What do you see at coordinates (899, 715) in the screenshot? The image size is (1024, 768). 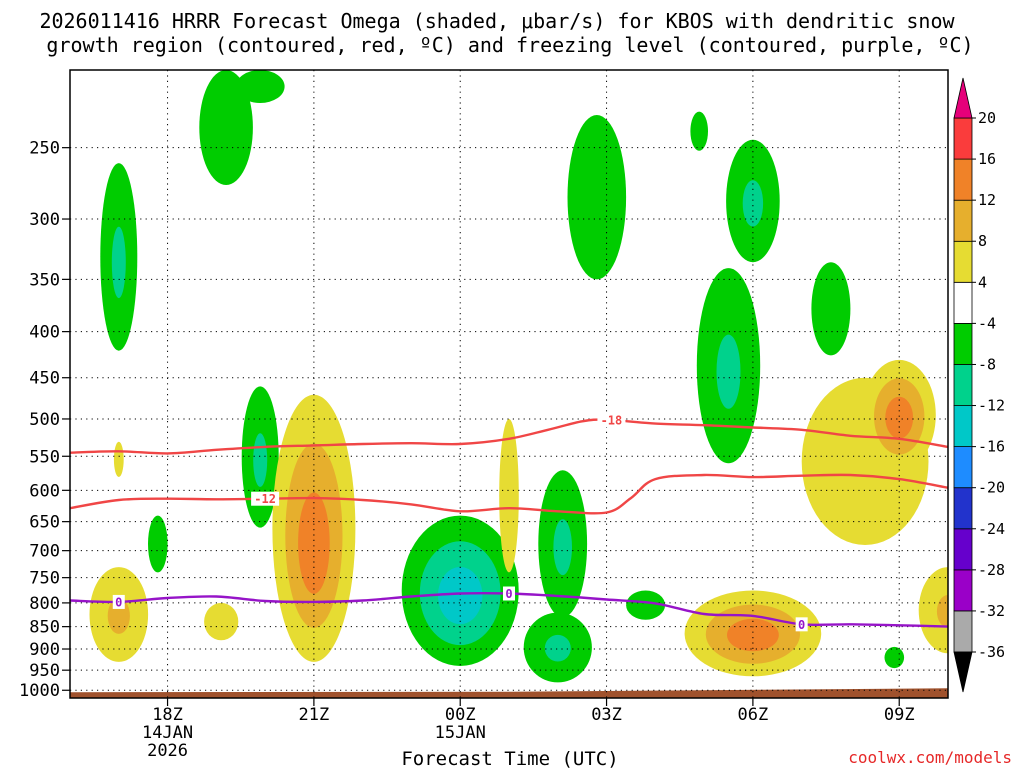 I see `x-tick-label-09Z: 09Z` at bounding box center [899, 715].